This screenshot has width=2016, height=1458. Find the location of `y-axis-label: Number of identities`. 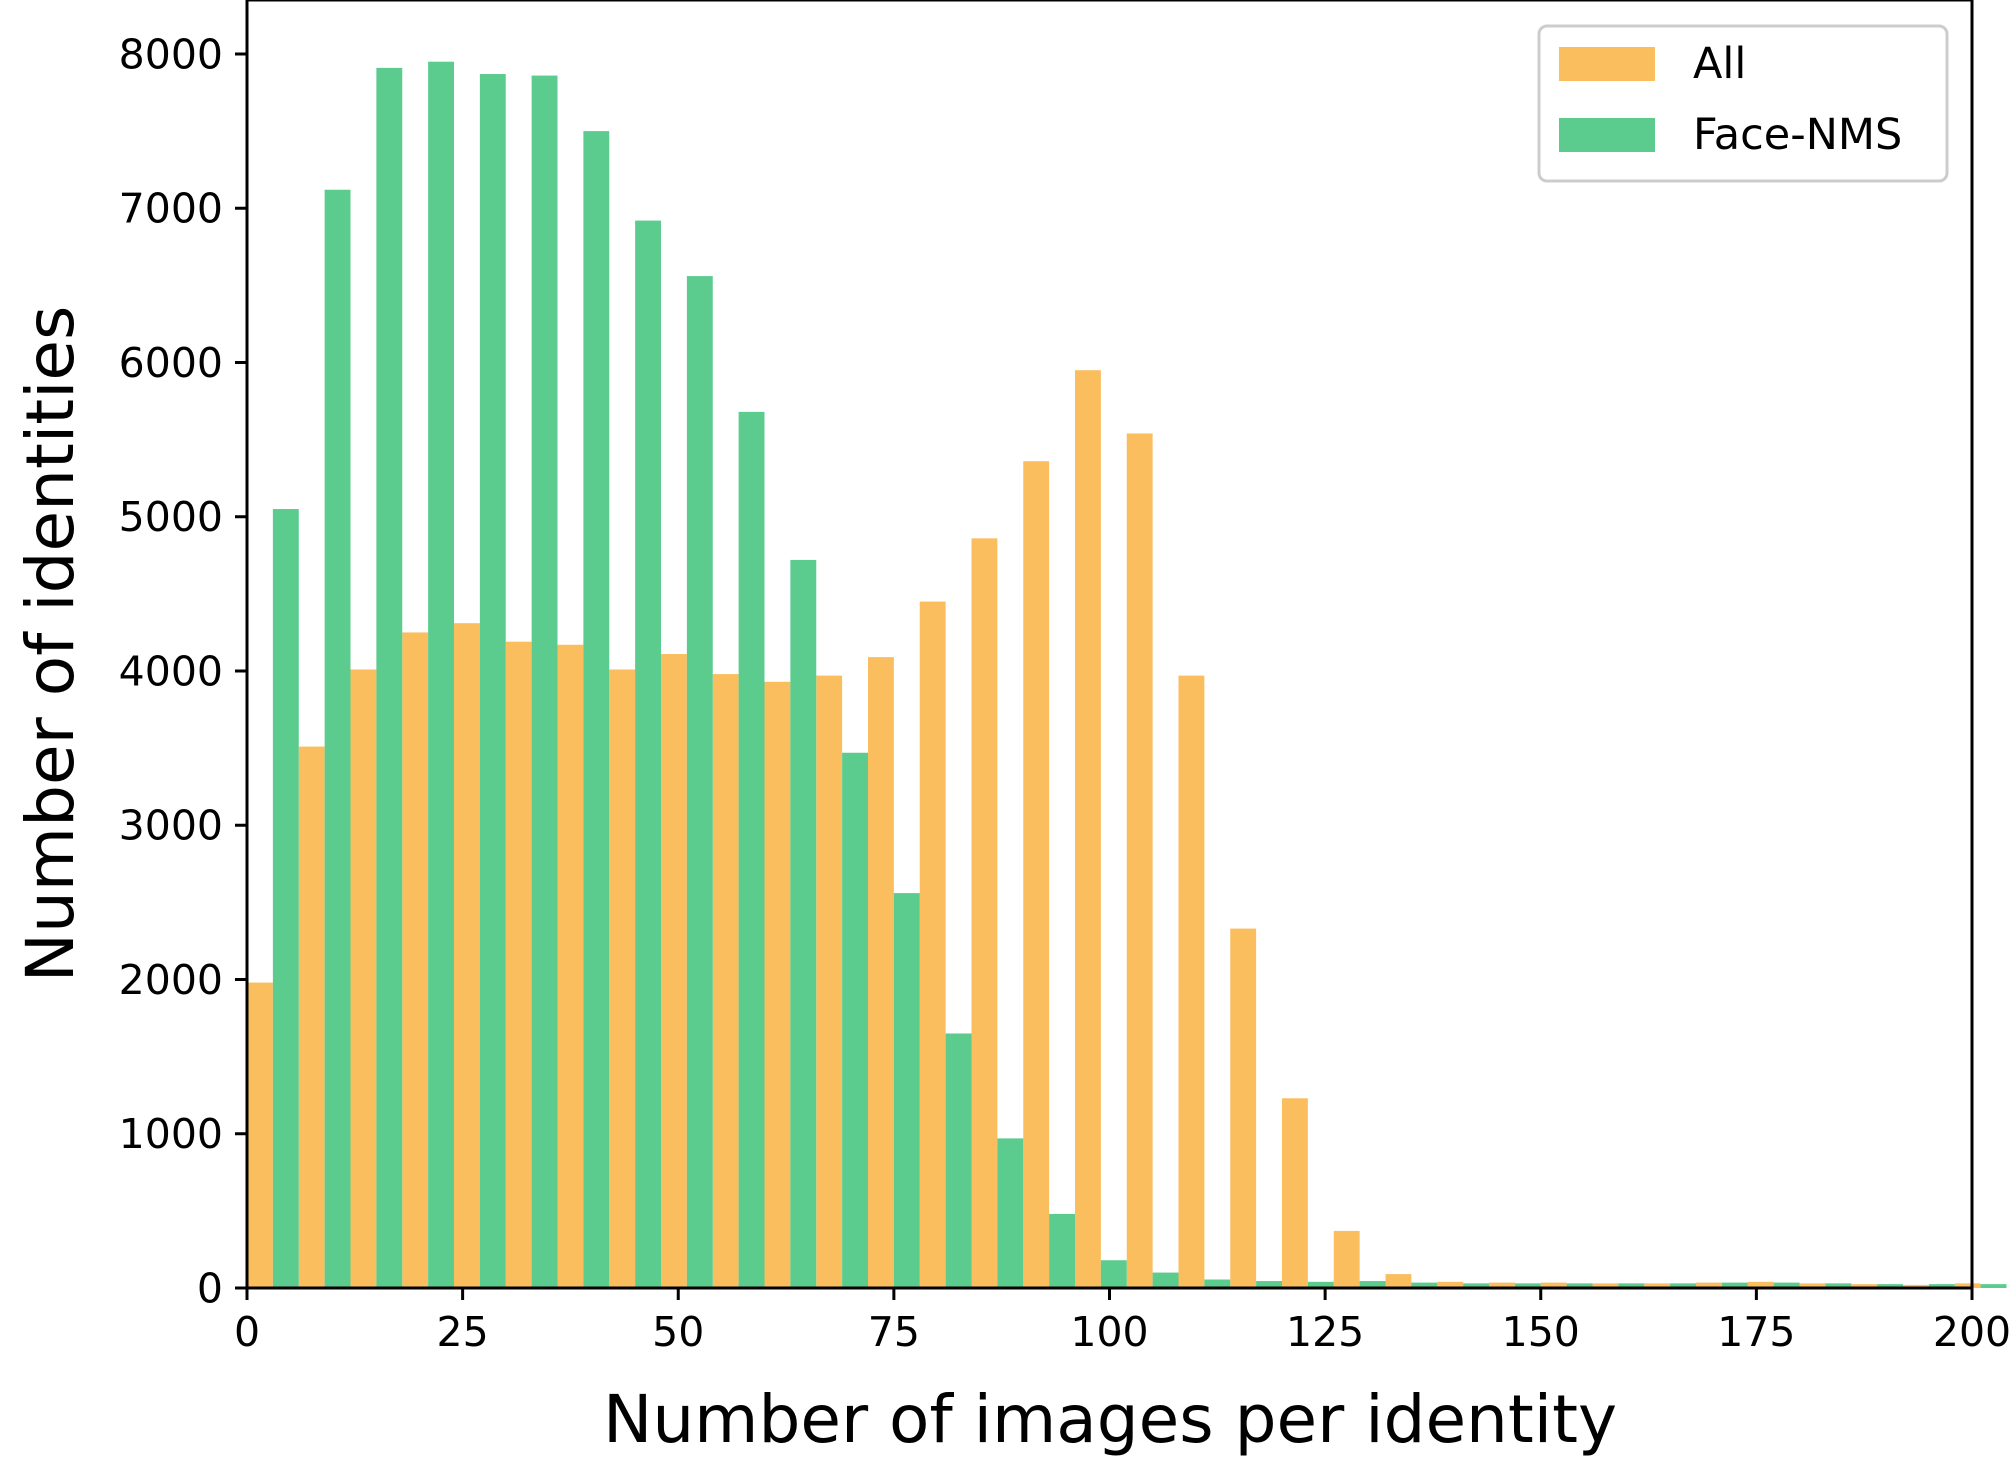

y-axis-label: Number of identities is located at coordinates (50, 644).